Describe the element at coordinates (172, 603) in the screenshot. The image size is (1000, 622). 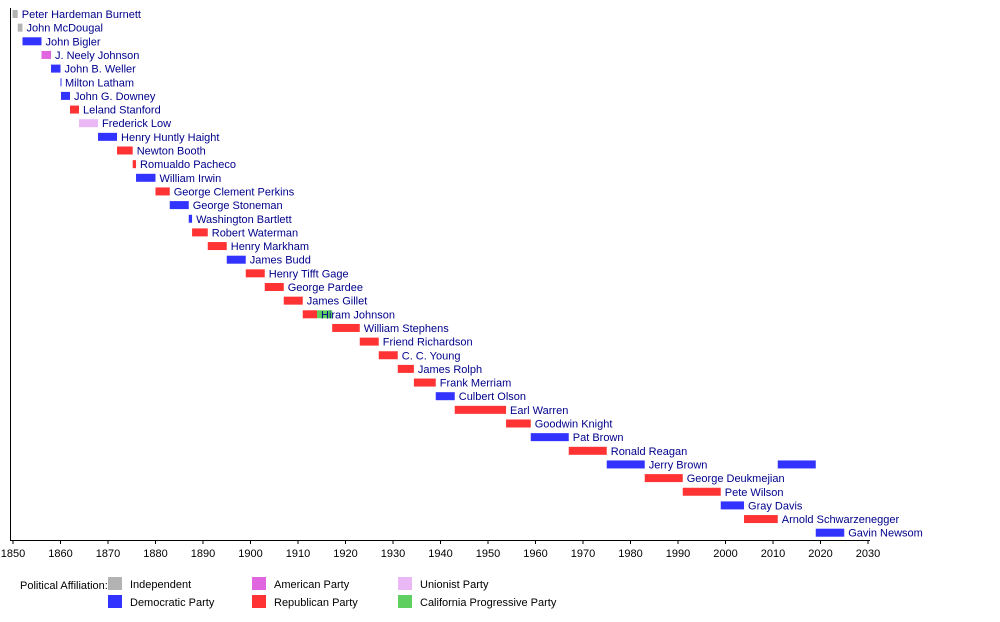
I see `legend-label-democratic: Democratic Party` at that location.